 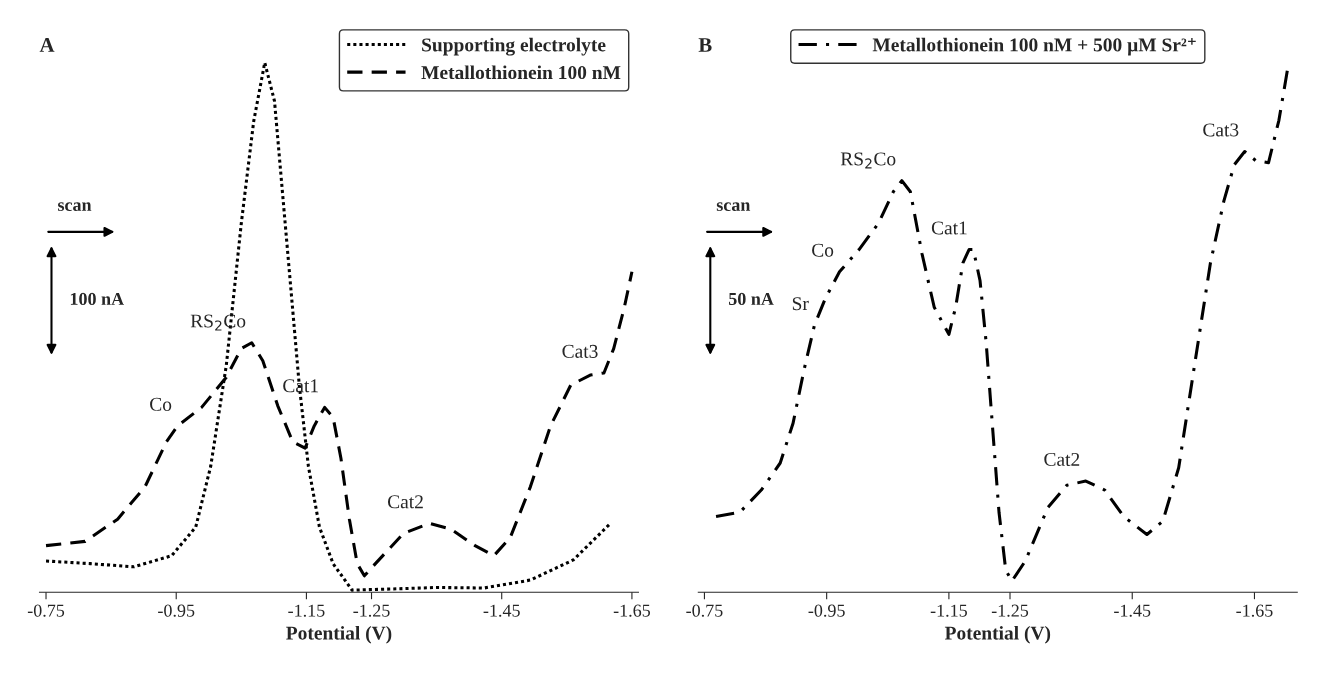 I want to click on annotation: 100 nA, so click(x=97, y=299).